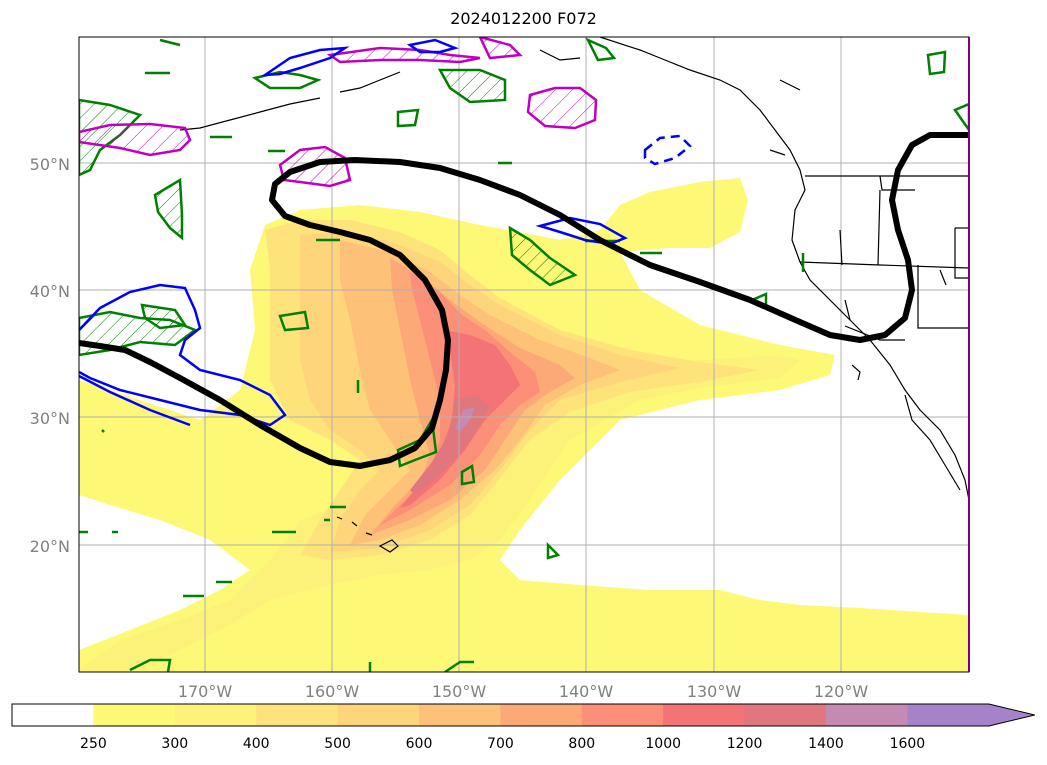 Image resolution: width=1047 pixels, height=765 pixels. Describe the element at coordinates (337, 744) in the screenshot. I see `colorbar-tick-label: 500` at that location.